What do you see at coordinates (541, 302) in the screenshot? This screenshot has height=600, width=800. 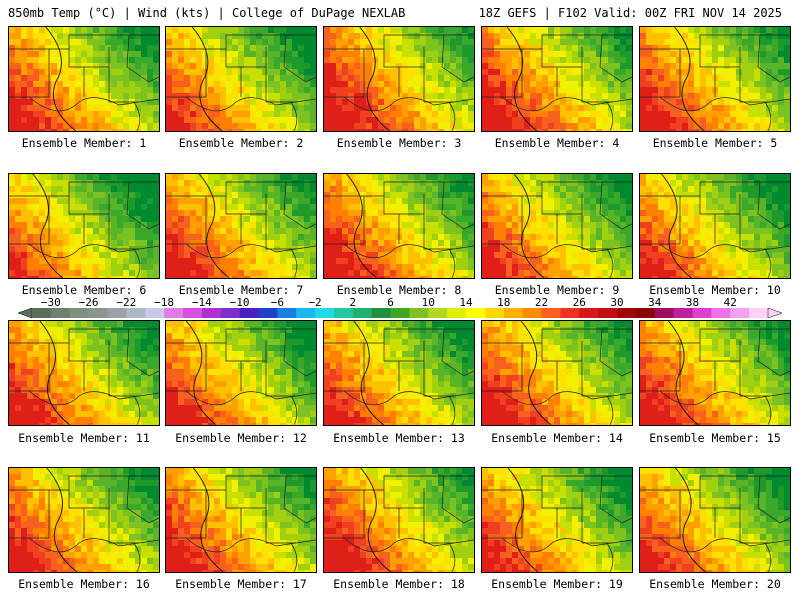 I see `colorbar-tick-label: 22` at bounding box center [541, 302].